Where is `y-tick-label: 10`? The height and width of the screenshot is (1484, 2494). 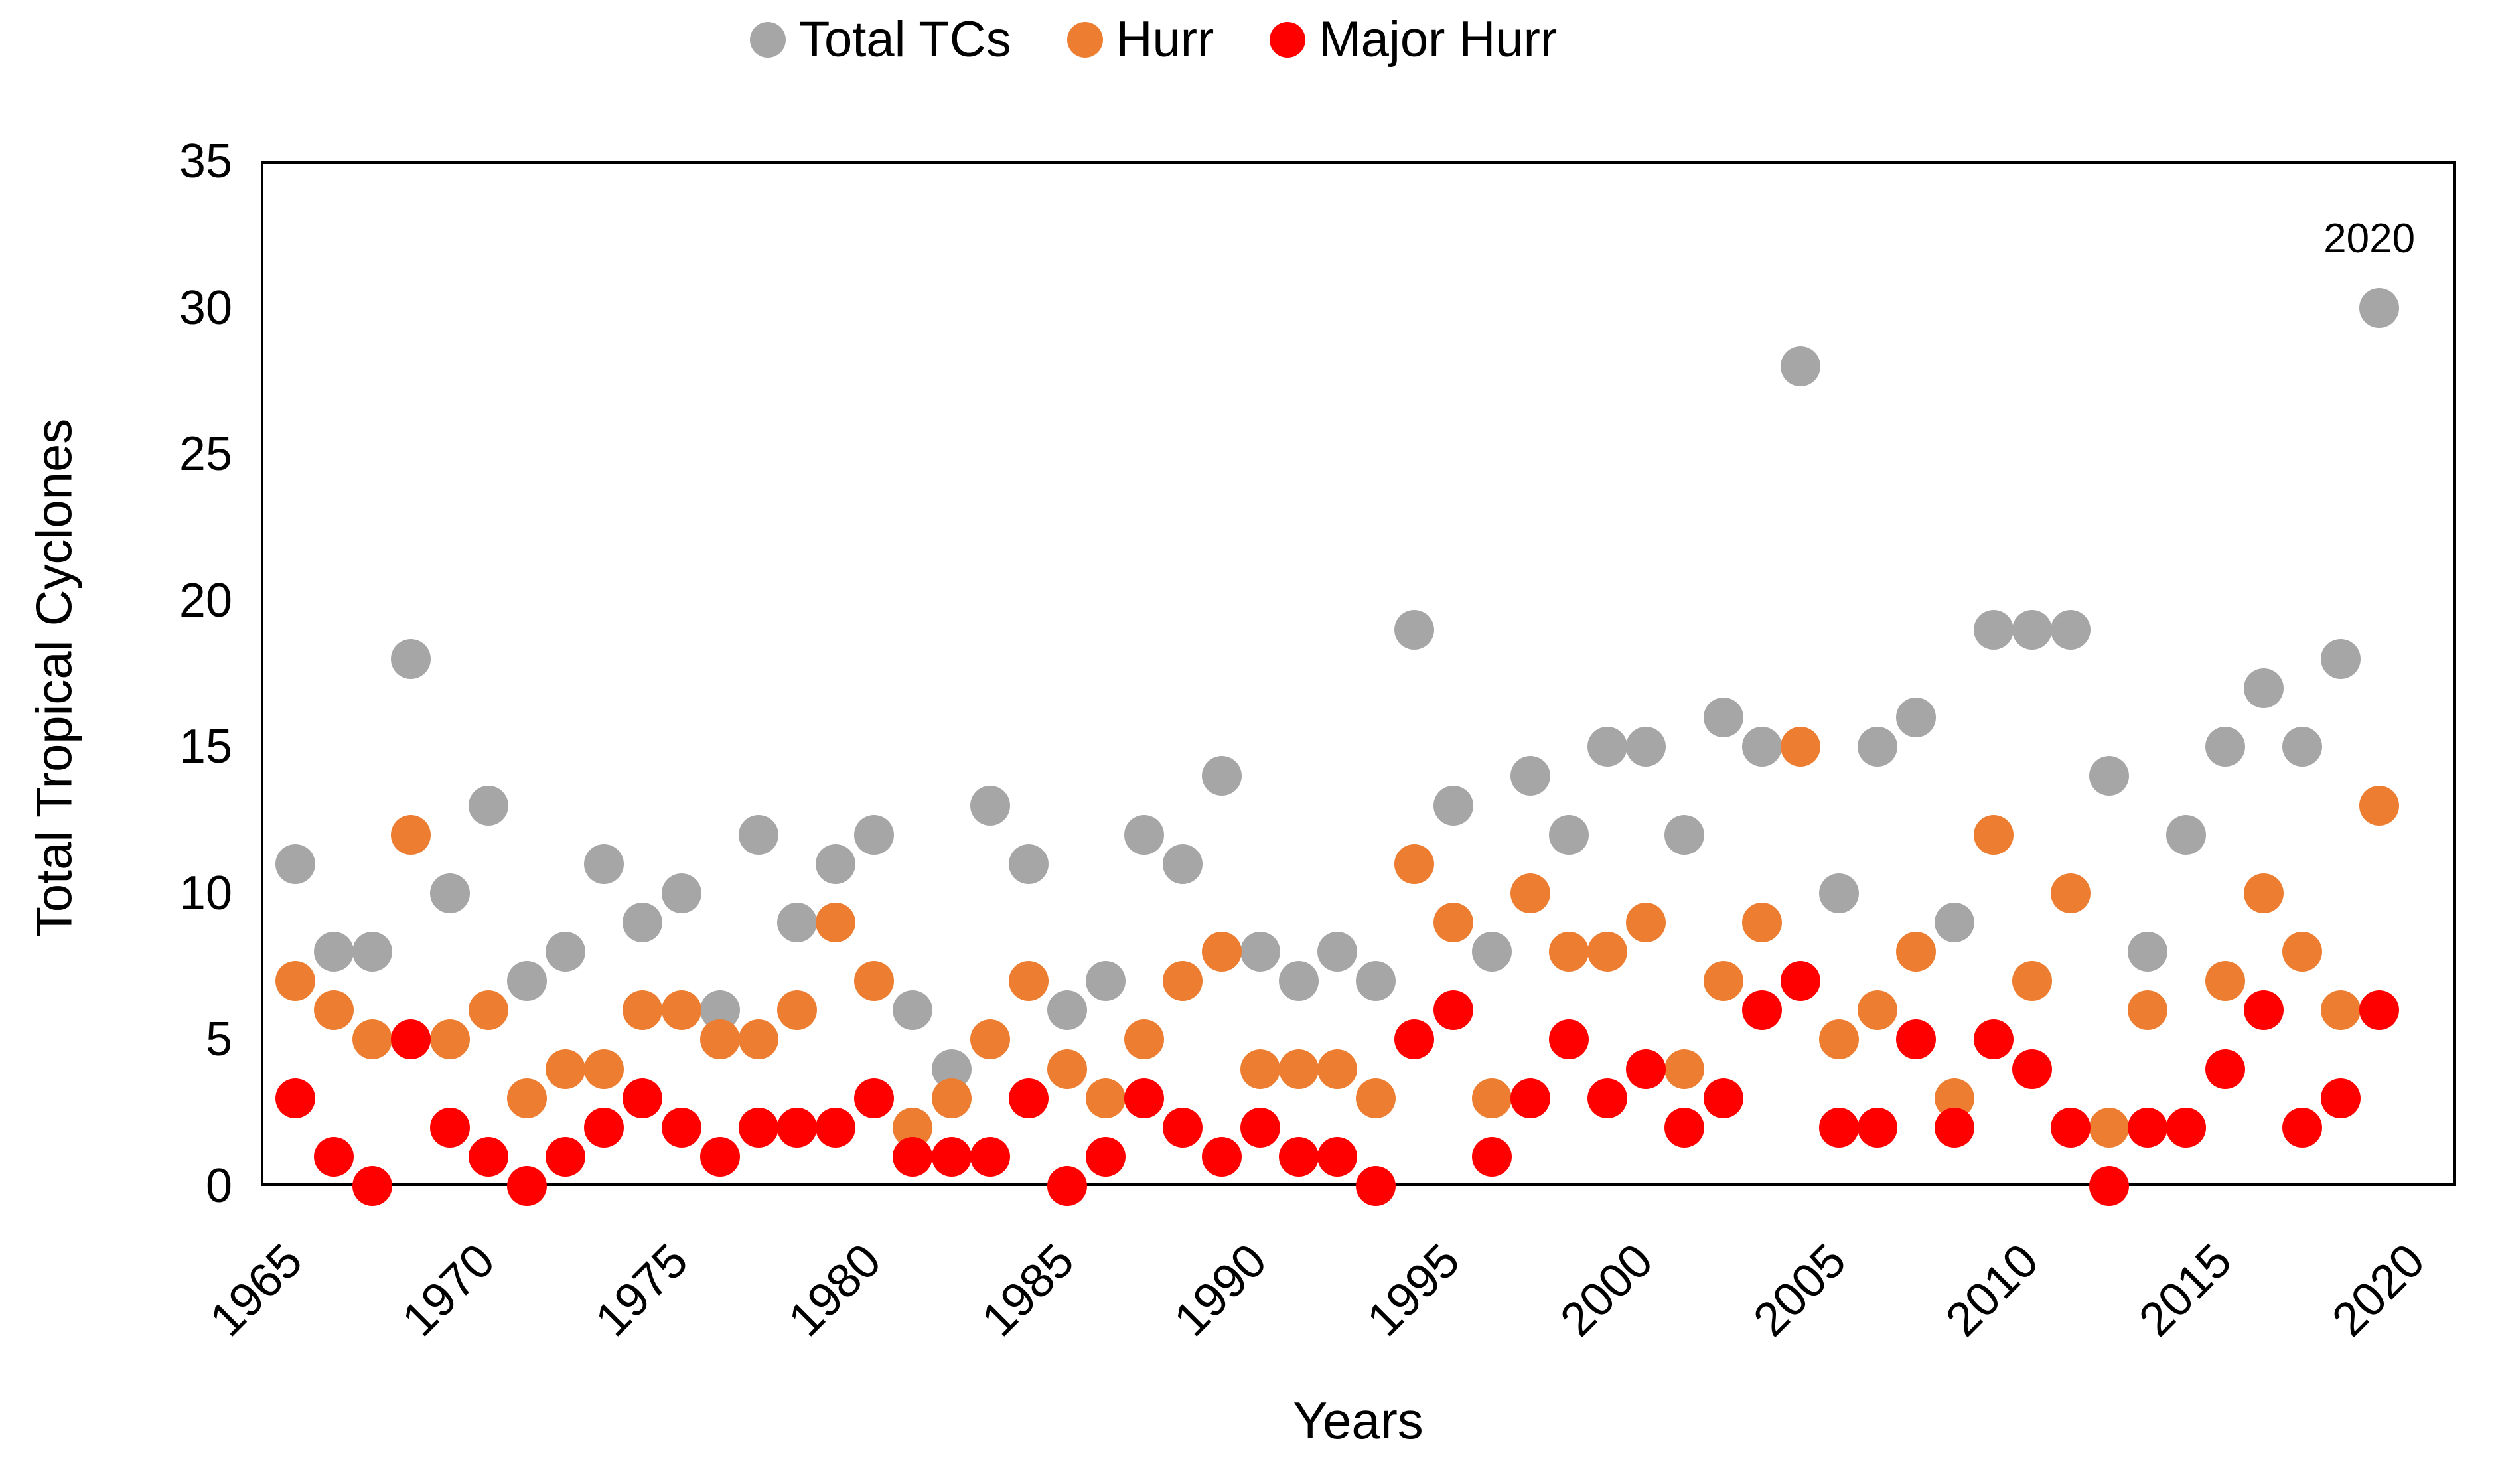 y-tick-label: 10 is located at coordinates (206, 893).